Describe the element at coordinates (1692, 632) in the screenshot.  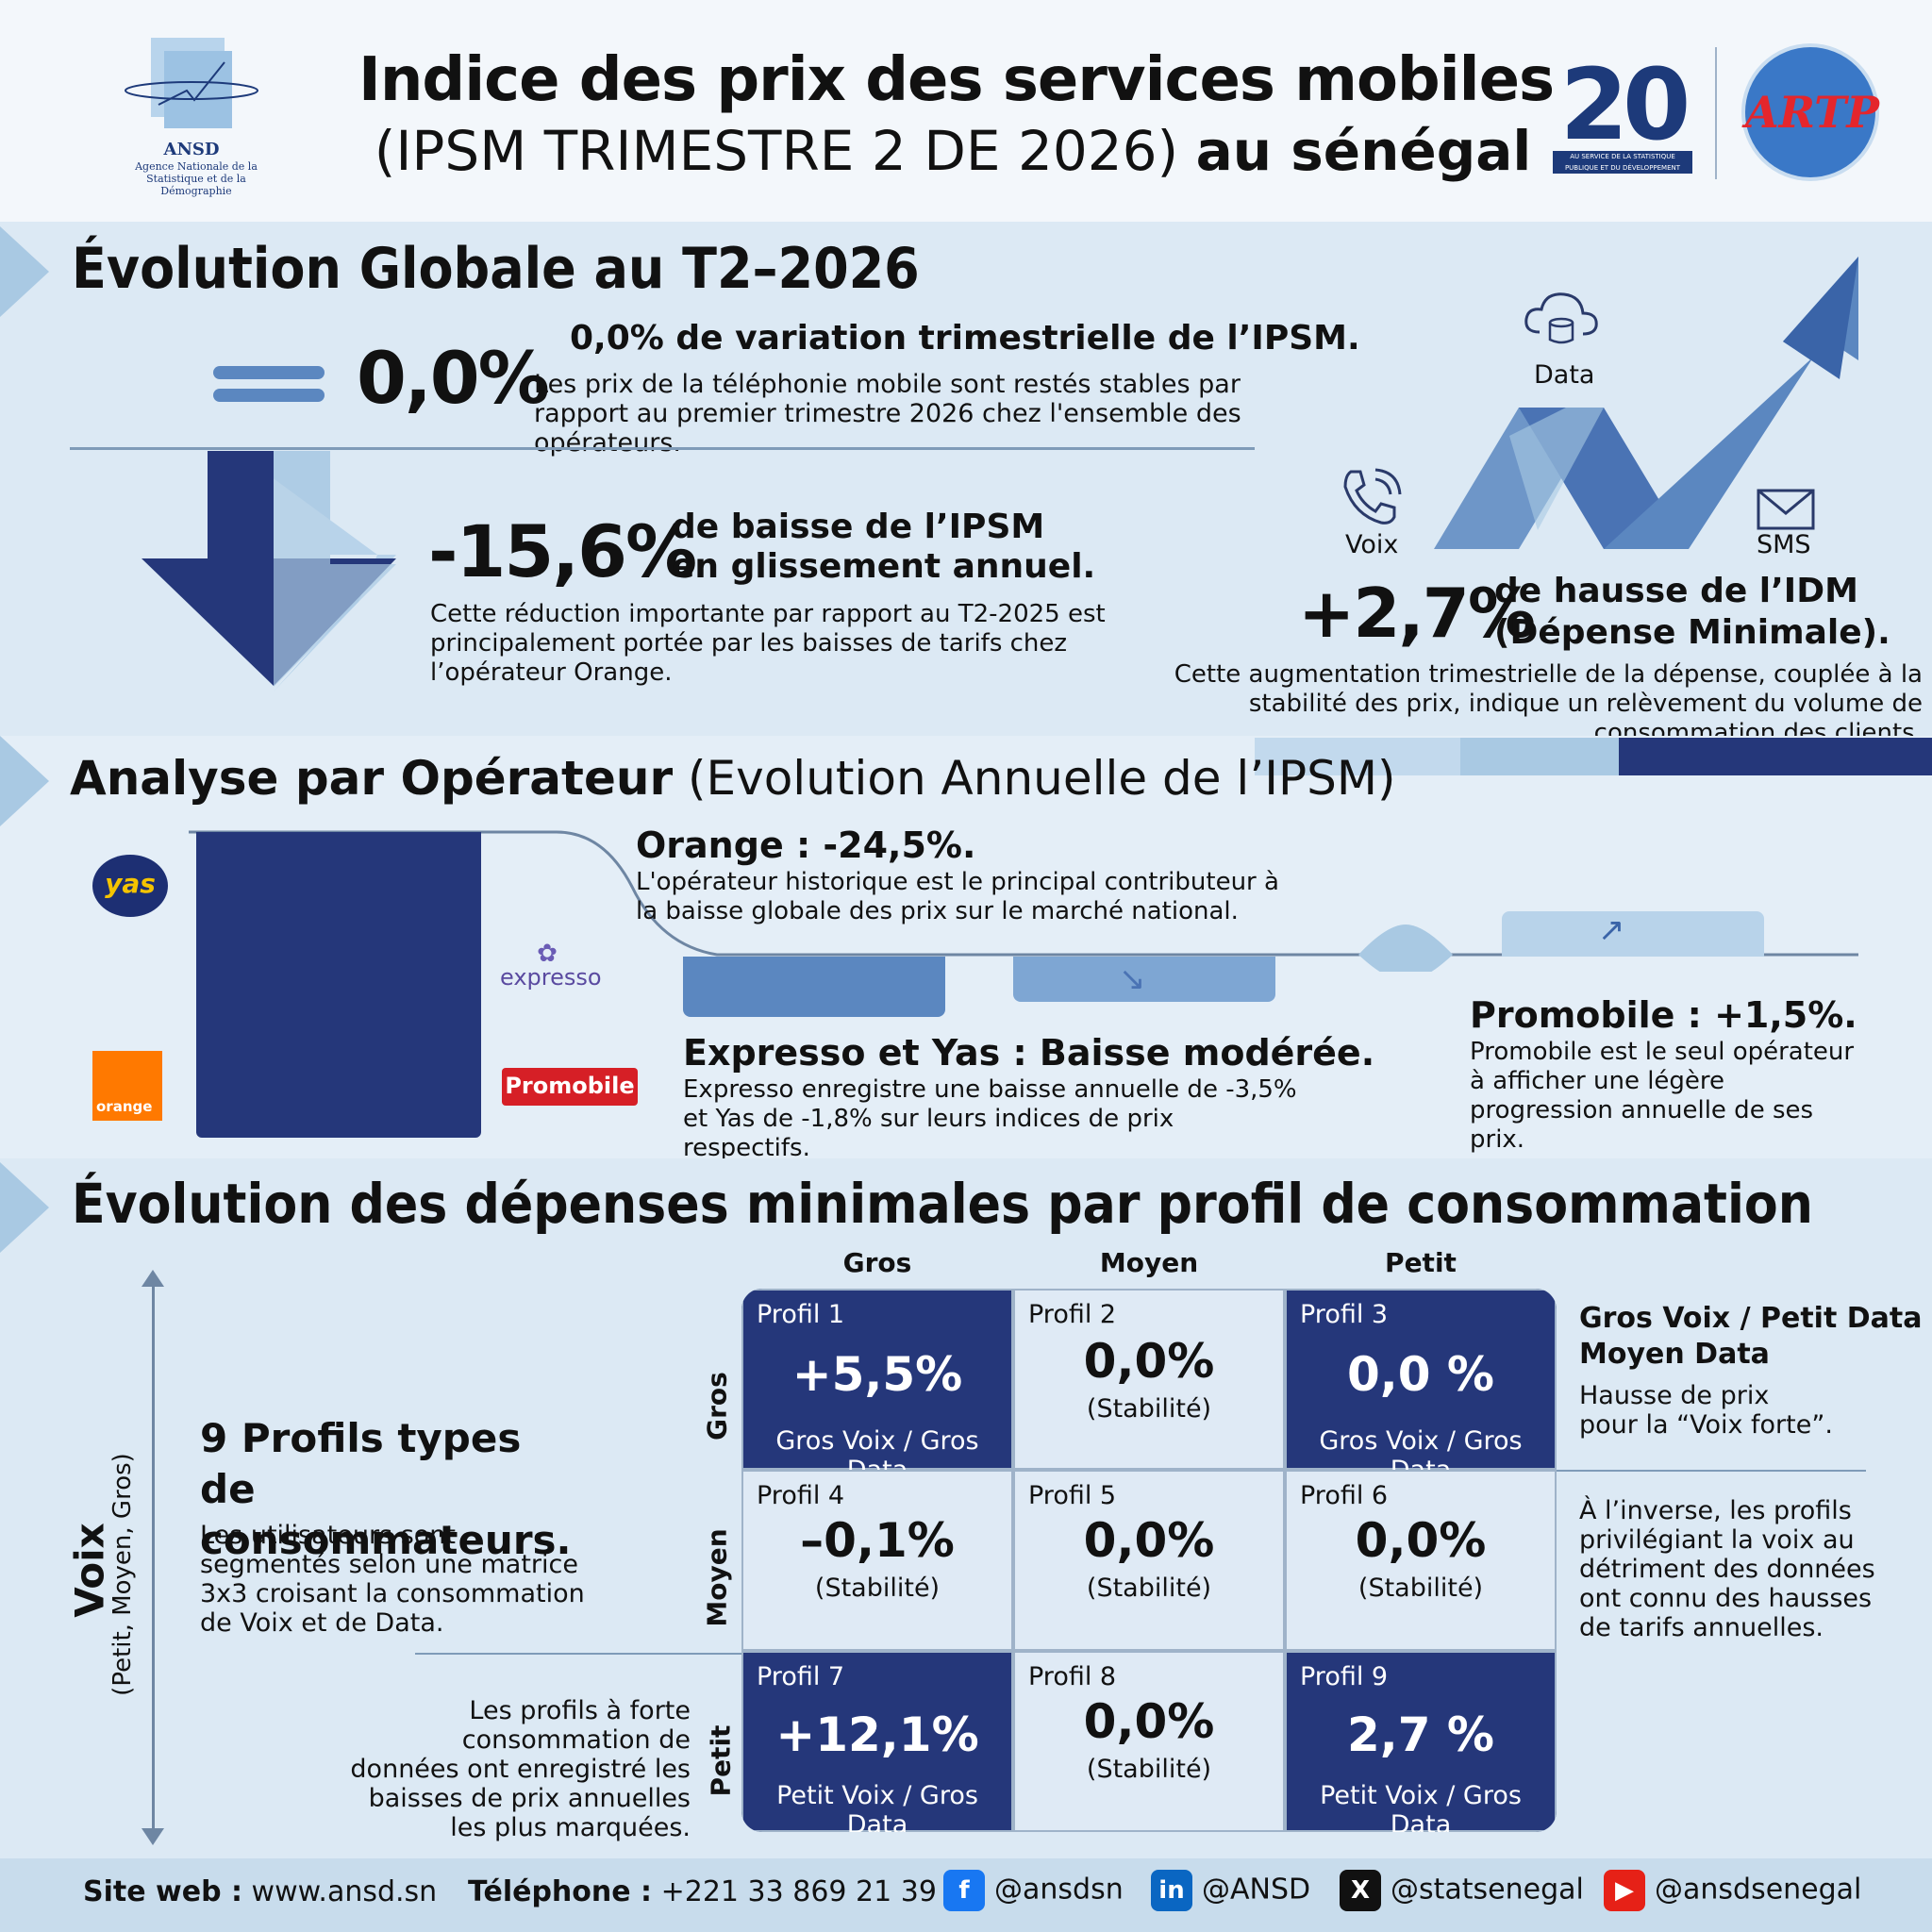
I see `idm-increase-title-line2: (Dépense Minimale).` at that location.